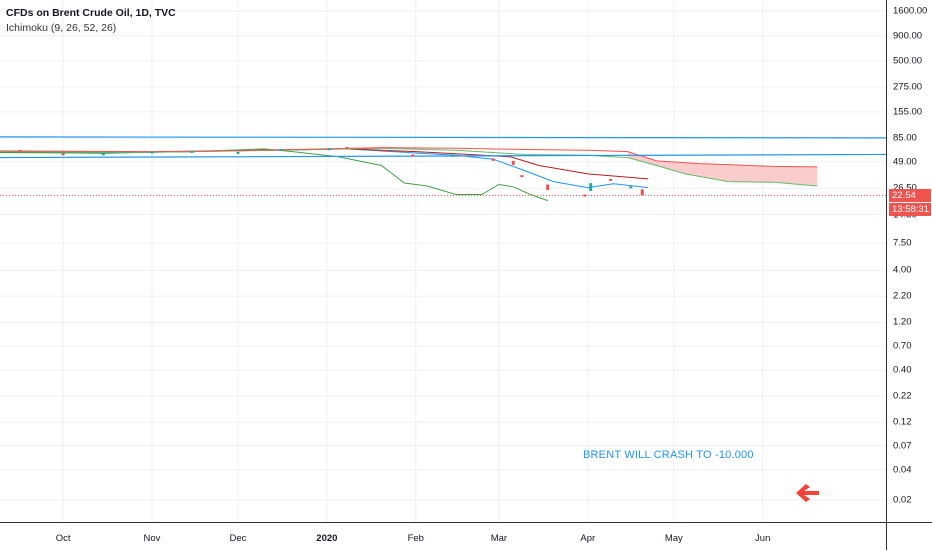 This screenshot has width=932, height=551. What do you see at coordinates (910, 11) in the screenshot?
I see `y-tick-label: 1600.00` at bounding box center [910, 11].